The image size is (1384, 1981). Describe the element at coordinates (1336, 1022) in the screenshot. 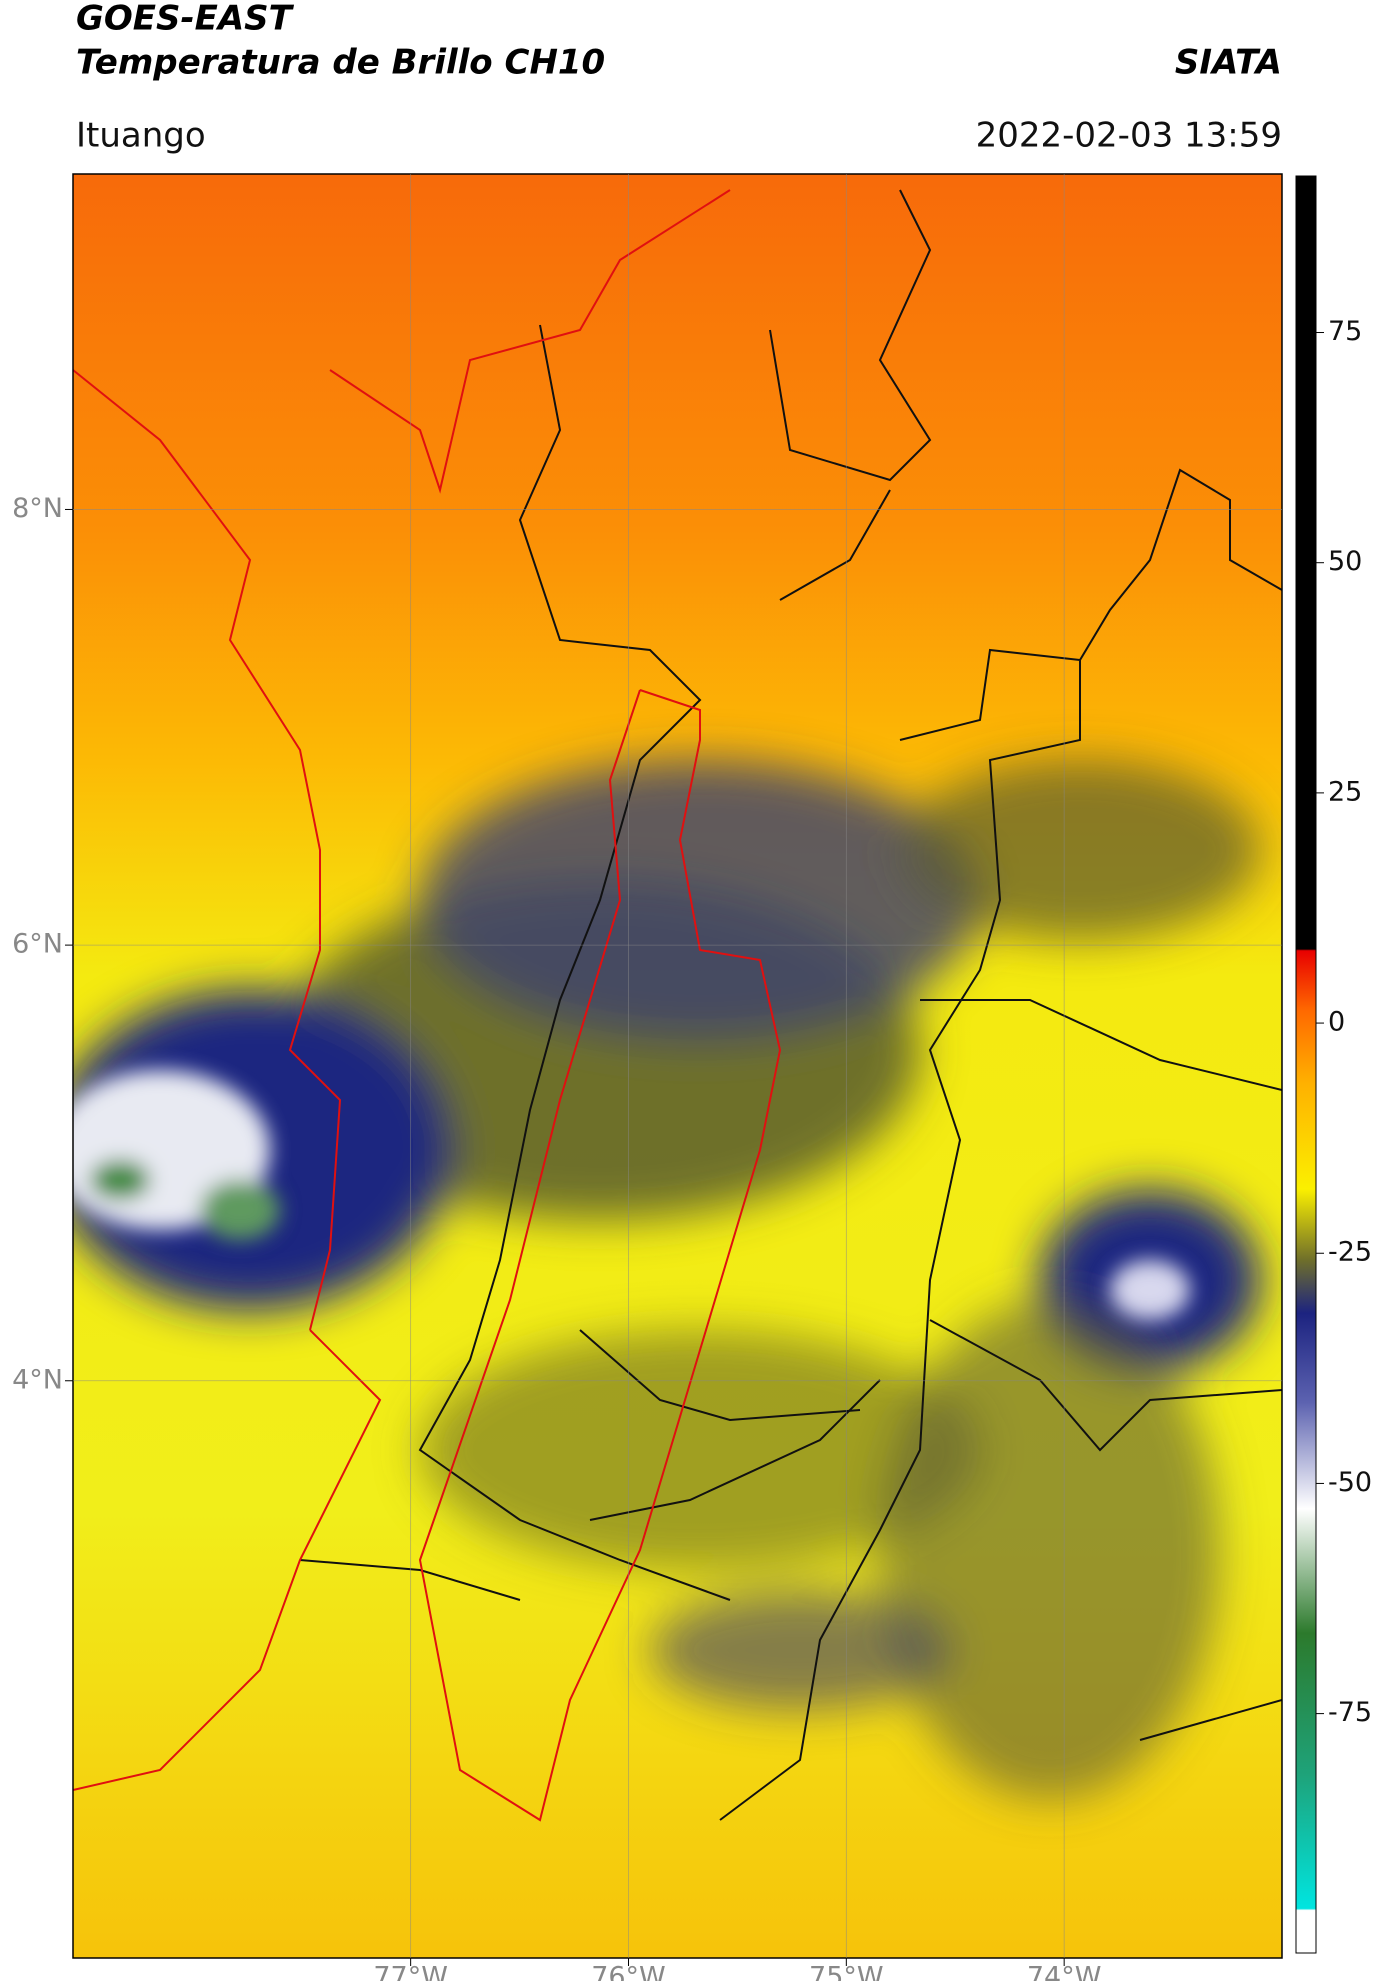

I see `colorbar-tick-label: 0` at that location.